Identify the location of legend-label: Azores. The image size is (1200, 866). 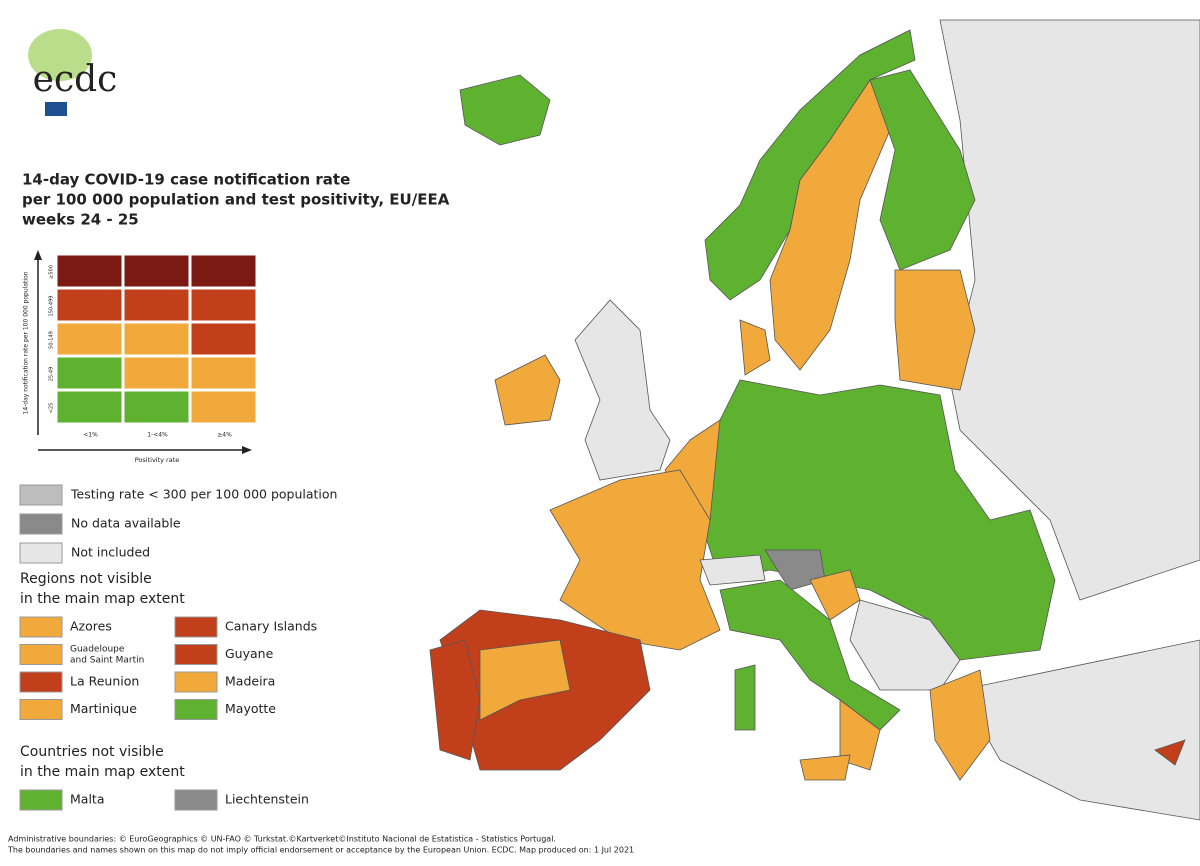
(91, 626).